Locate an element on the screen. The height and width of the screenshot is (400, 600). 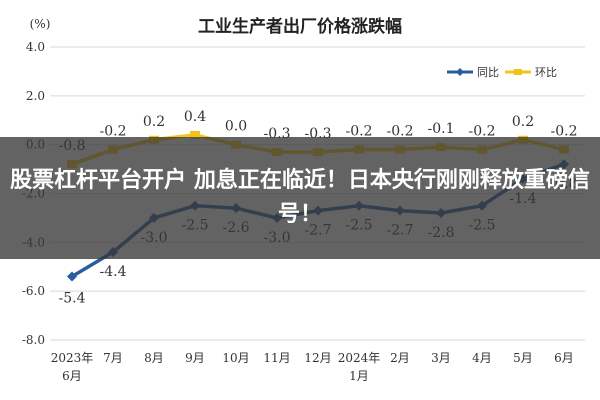
y-unit-label: (%) is located at coordinates (40, 24).